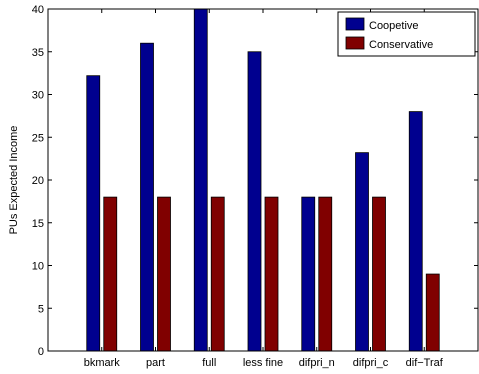 The image size is (479, 374). I want to click on y-tick-label: 35, so click(38, 53).